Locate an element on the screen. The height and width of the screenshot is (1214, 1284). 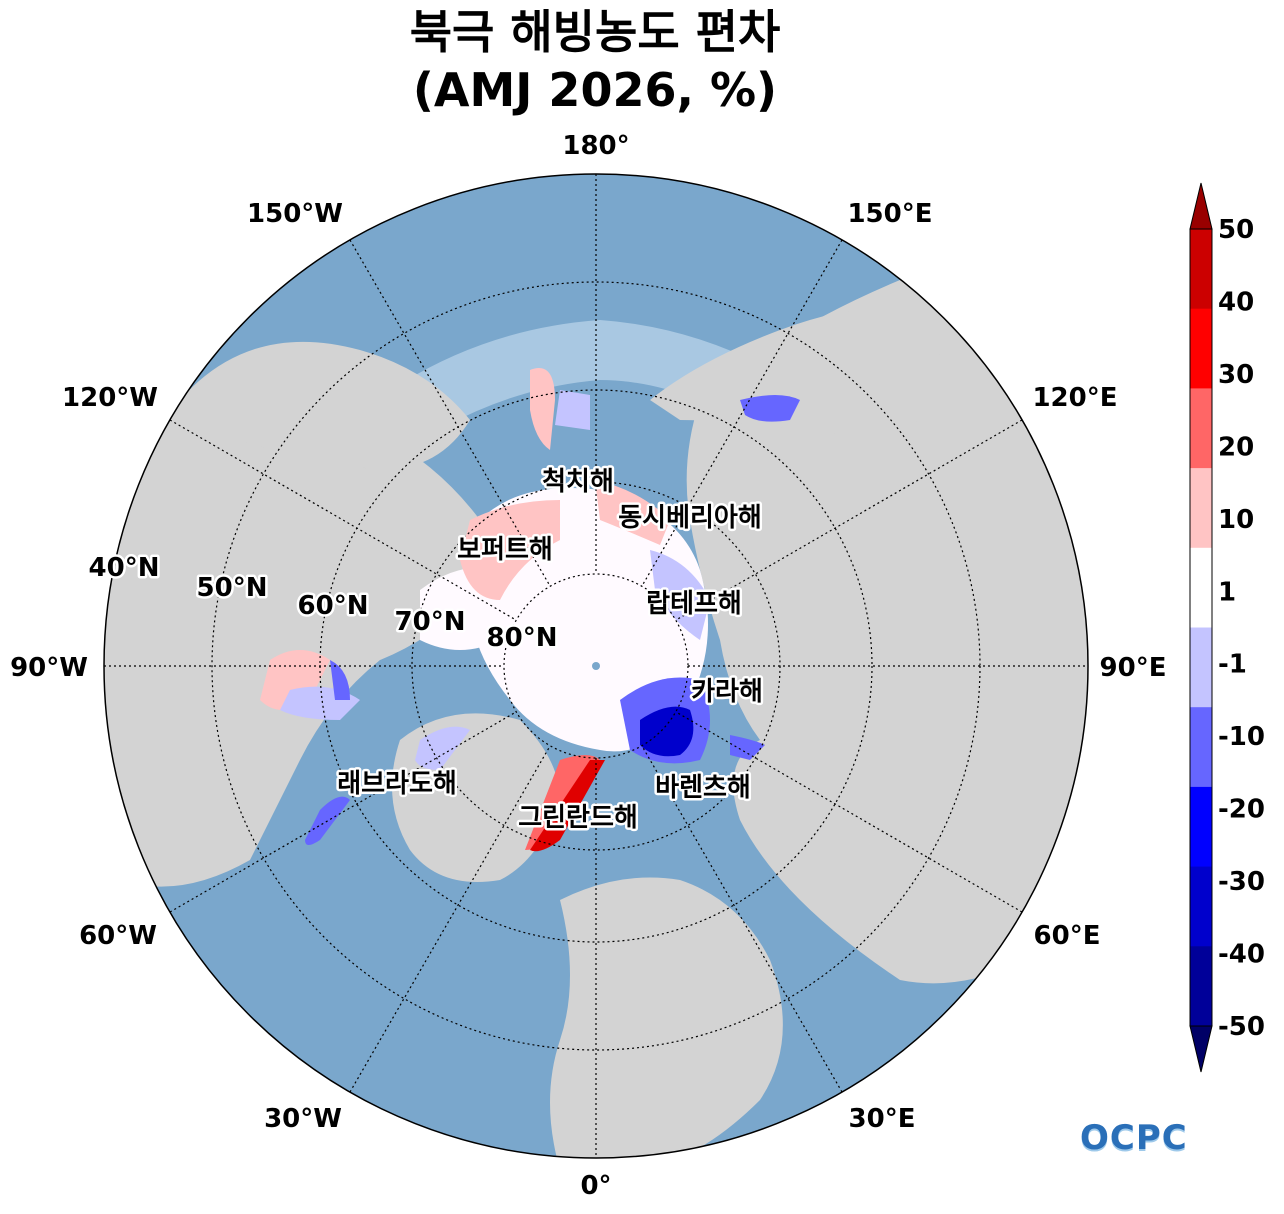
anomaly-beaufort-positive is located at coordinates (510, 550).